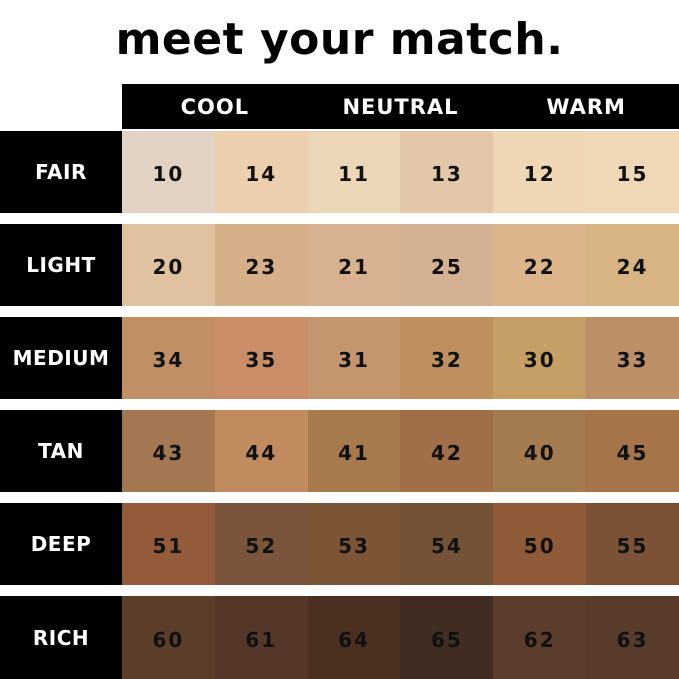 The image size is (679, 679). I want to click on shade-swatch: 51, so click(168, 544).